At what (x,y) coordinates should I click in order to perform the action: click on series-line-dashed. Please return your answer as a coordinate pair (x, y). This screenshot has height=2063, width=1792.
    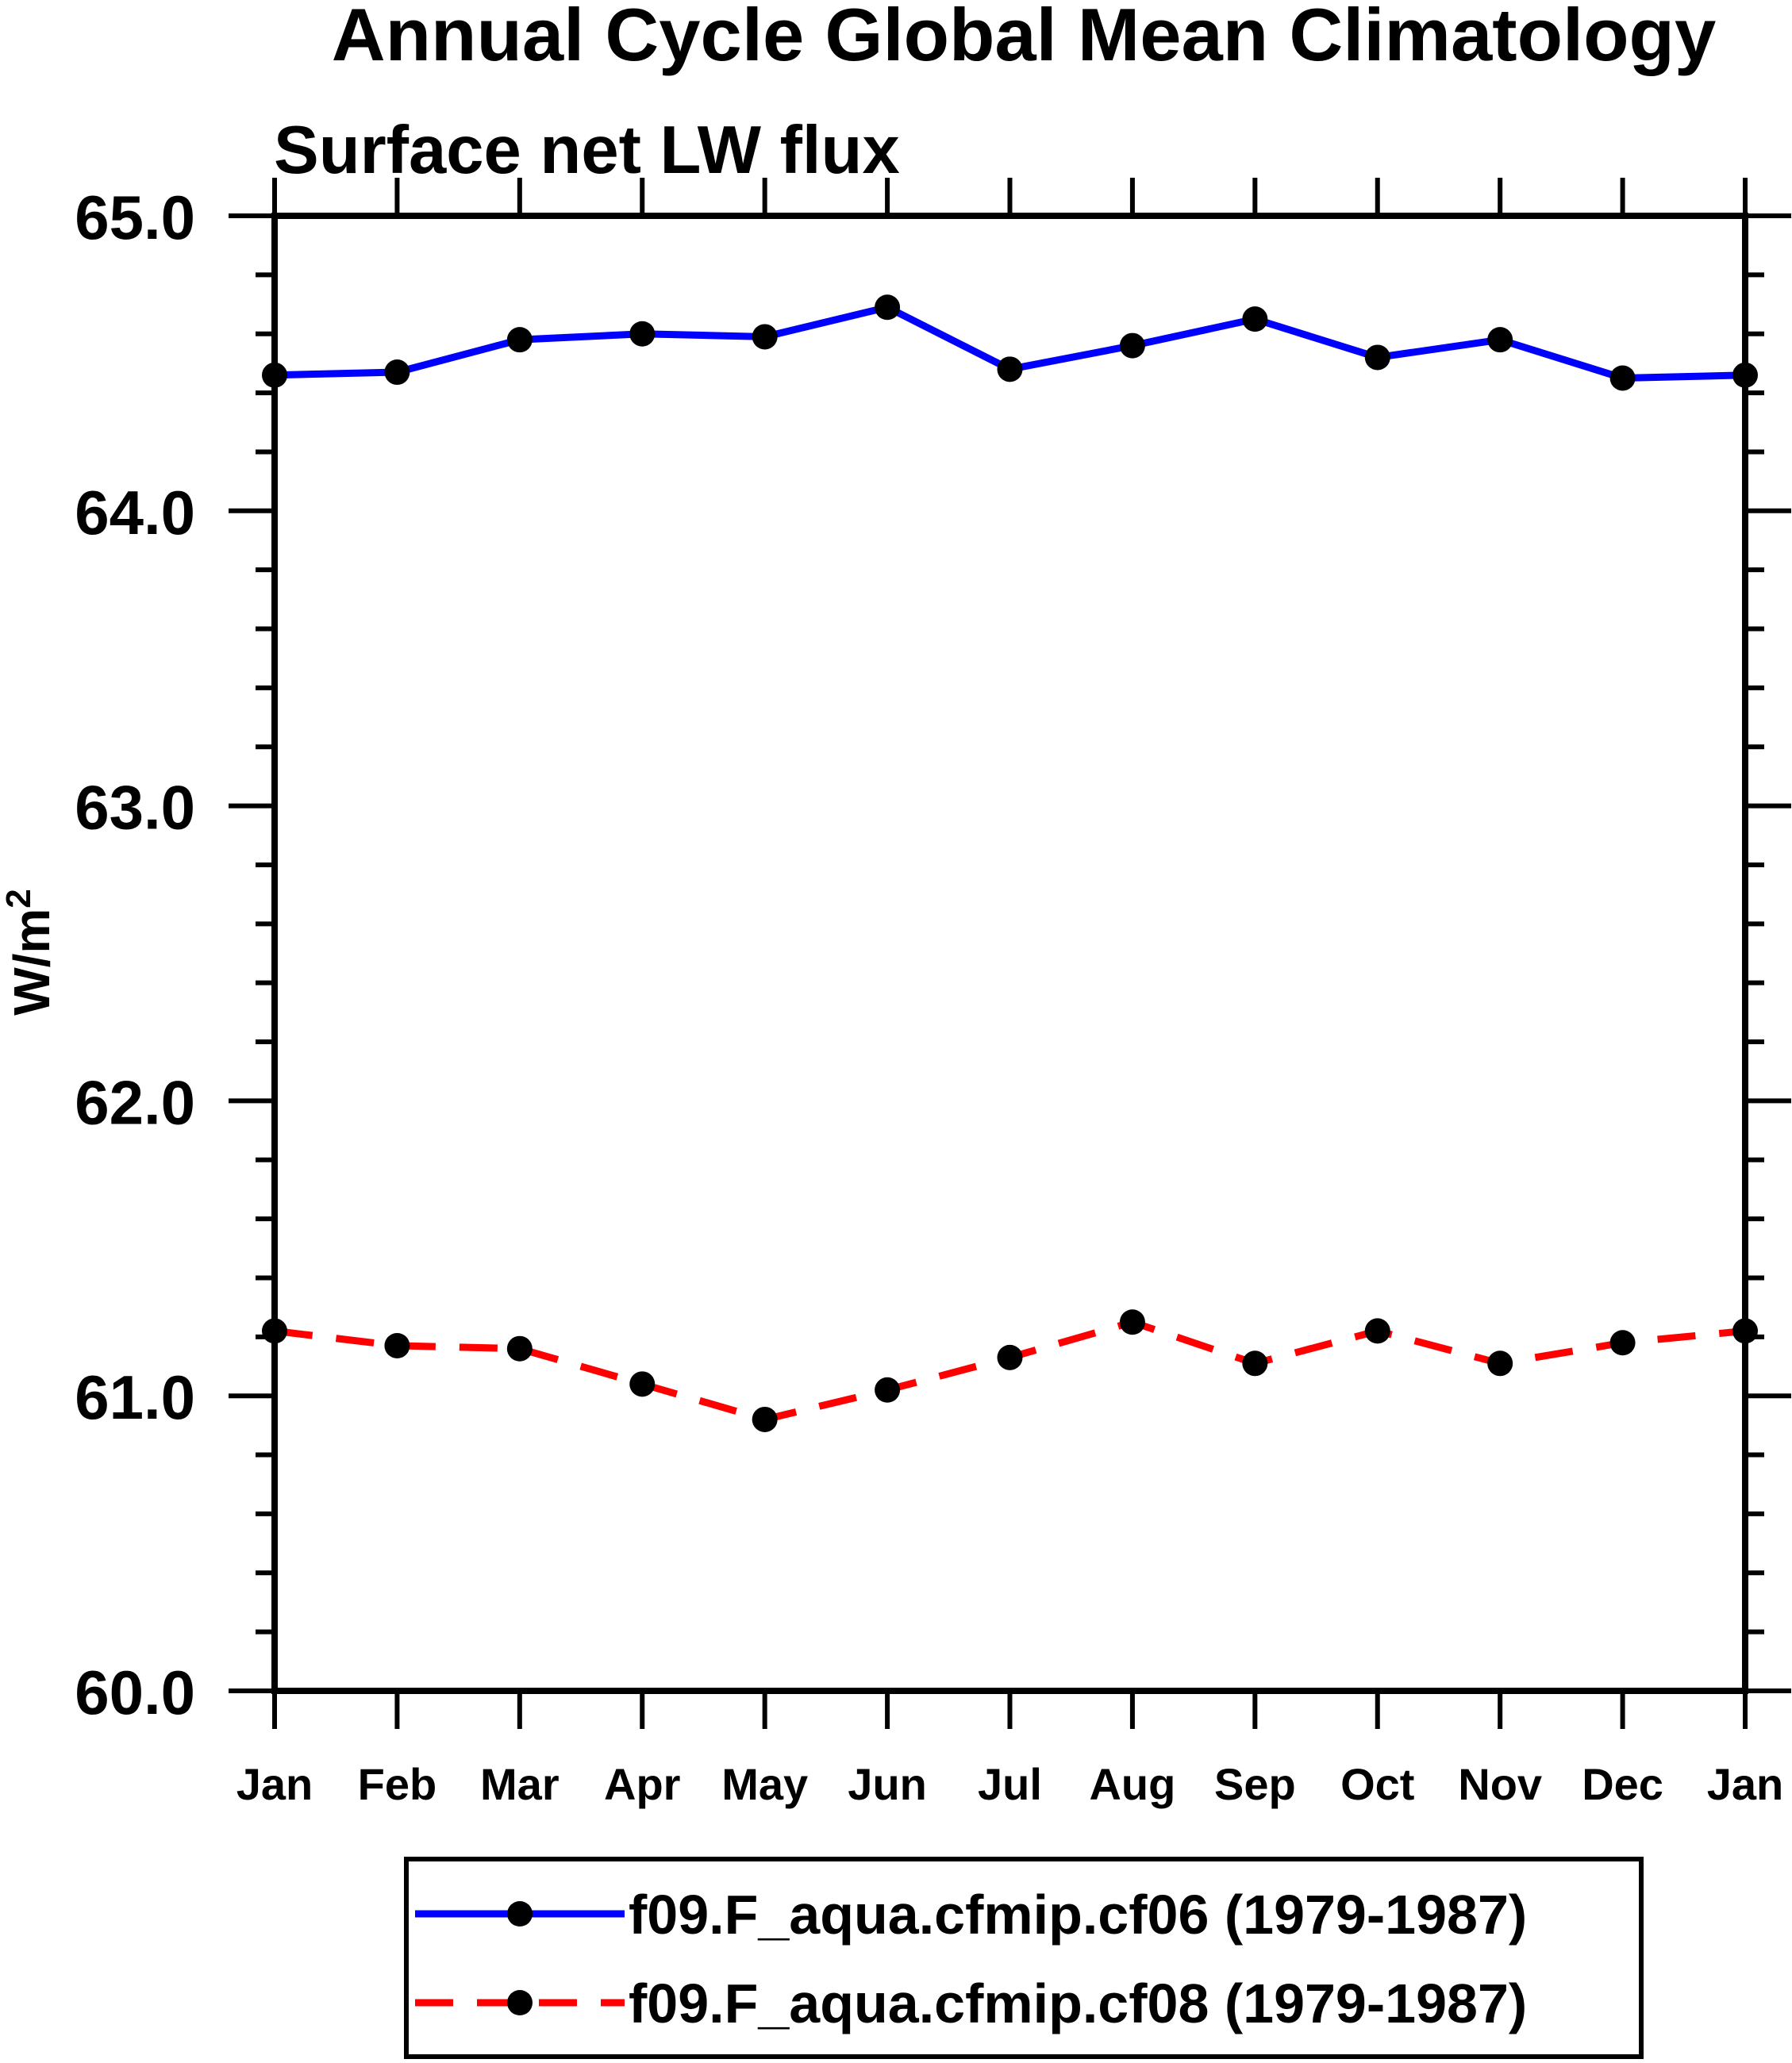
    Looking at the image, I should click on (1010, 1370).